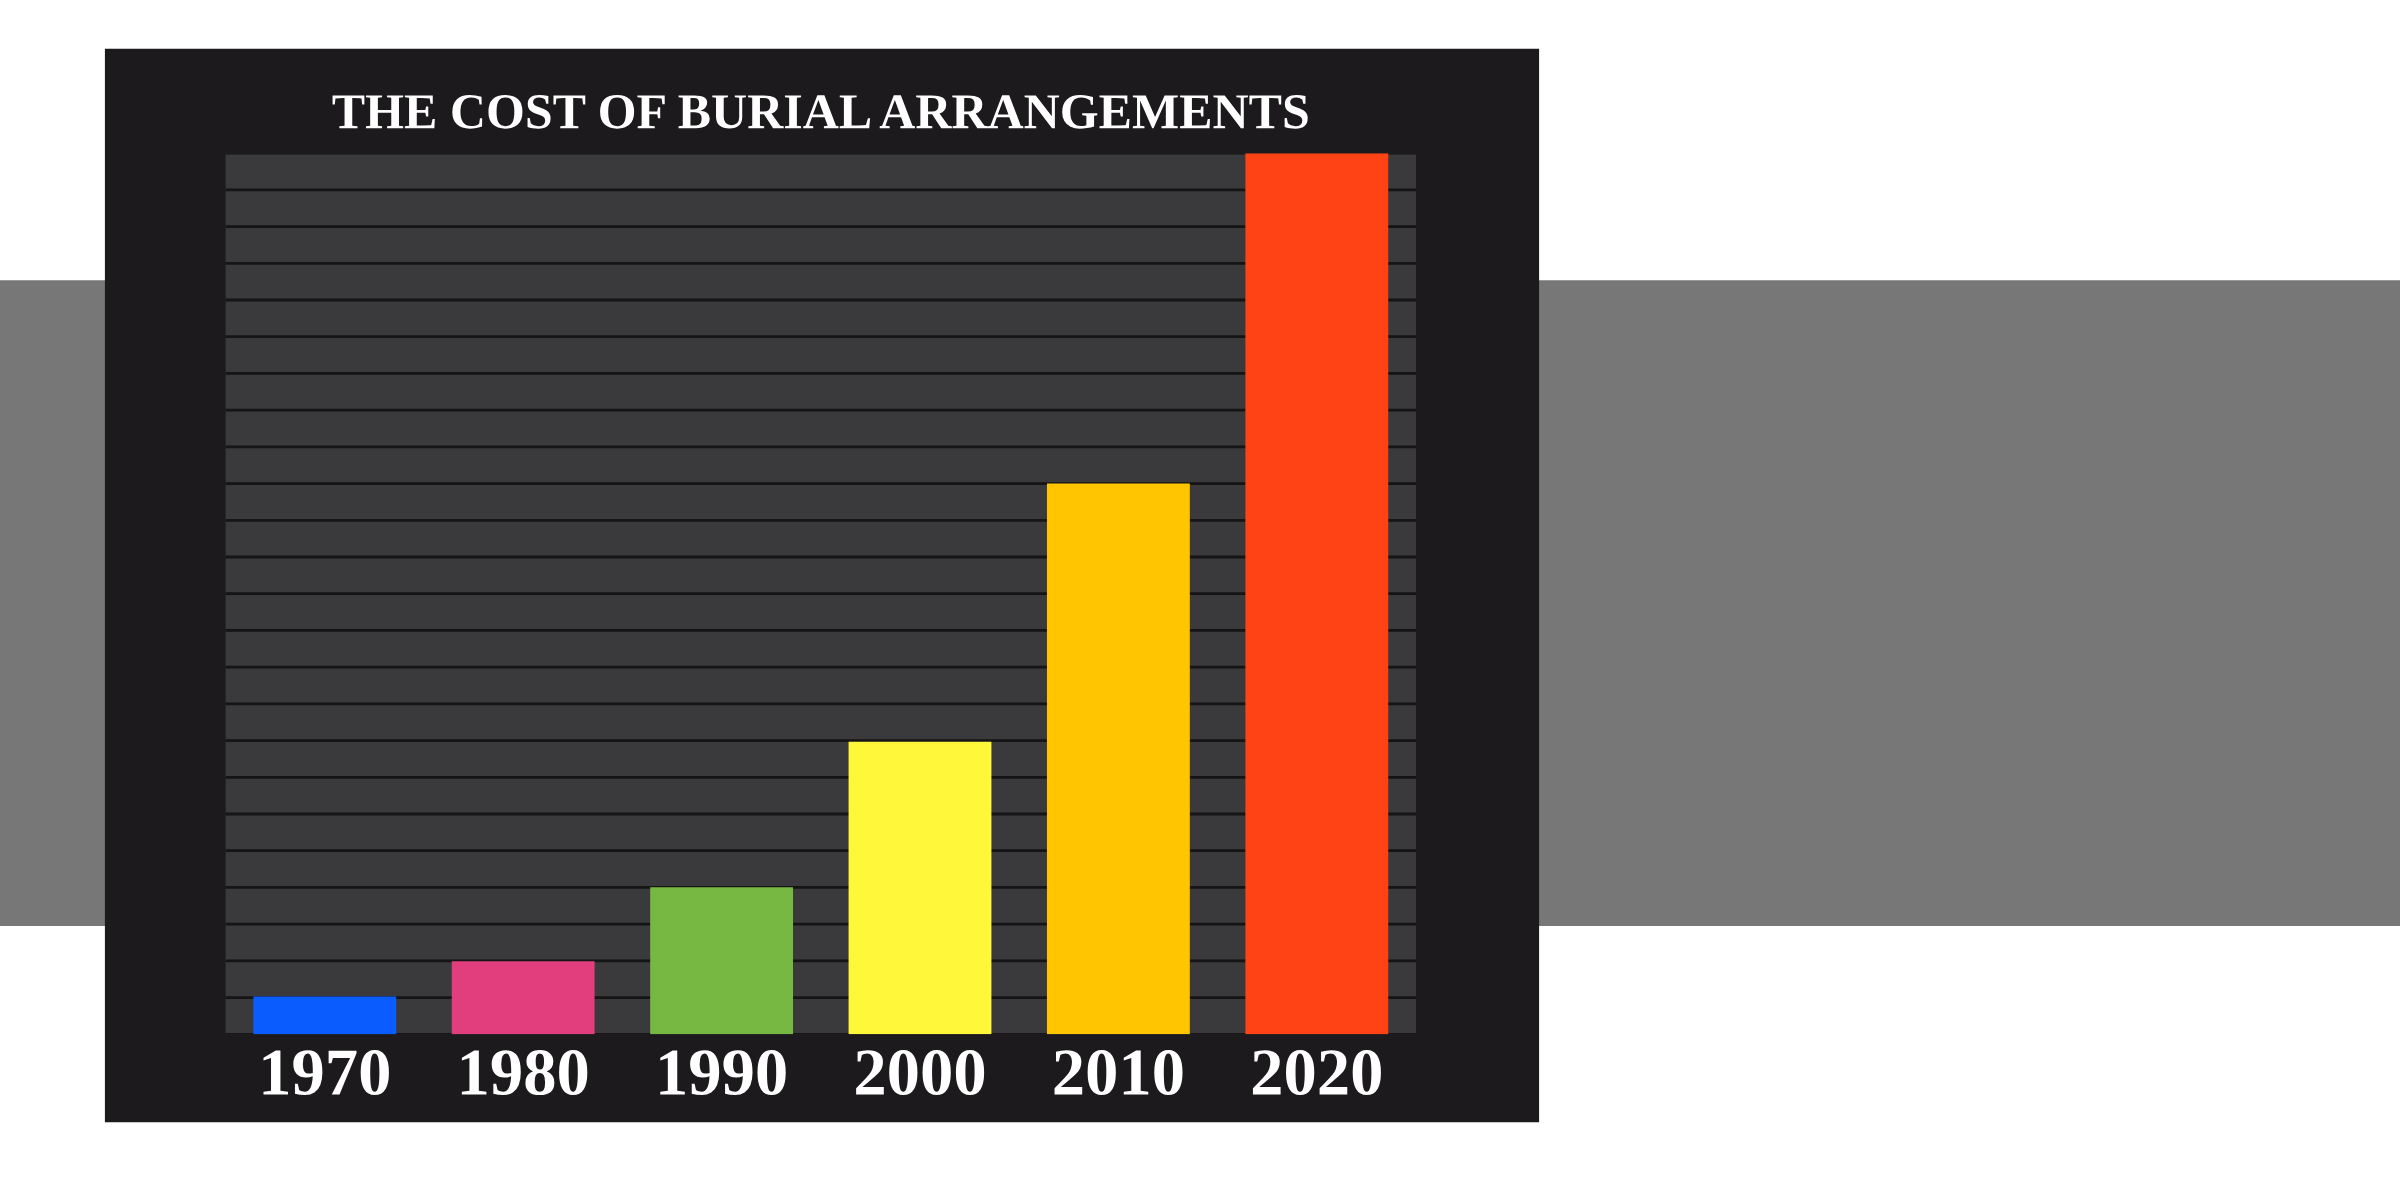 This screenshot has width=2400, height=1178. What do you see at coordinates (326, 1073) in the screenshot?
I see `x-tick-label: 1970` at bounding box center [326, 1073].